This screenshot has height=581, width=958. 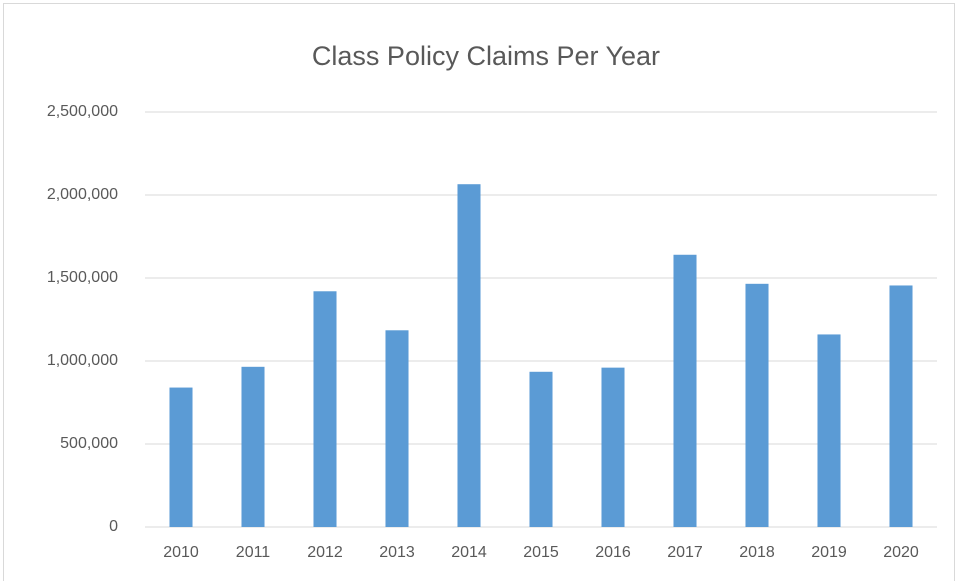 I want to click on x-tick-label: 2015, so click(x=541, y=552).